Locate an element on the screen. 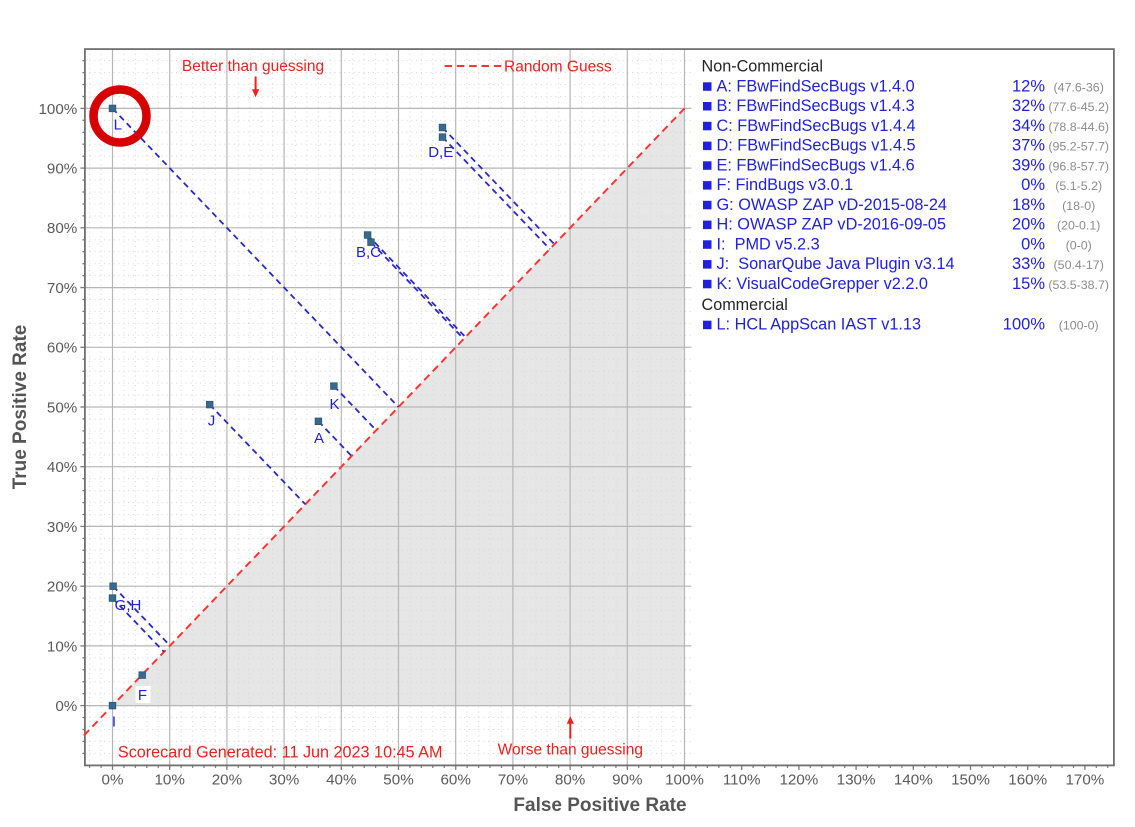  svg-text: K: VisualCodeGrepper v2.2.0 is located at coordinates (822, 284).